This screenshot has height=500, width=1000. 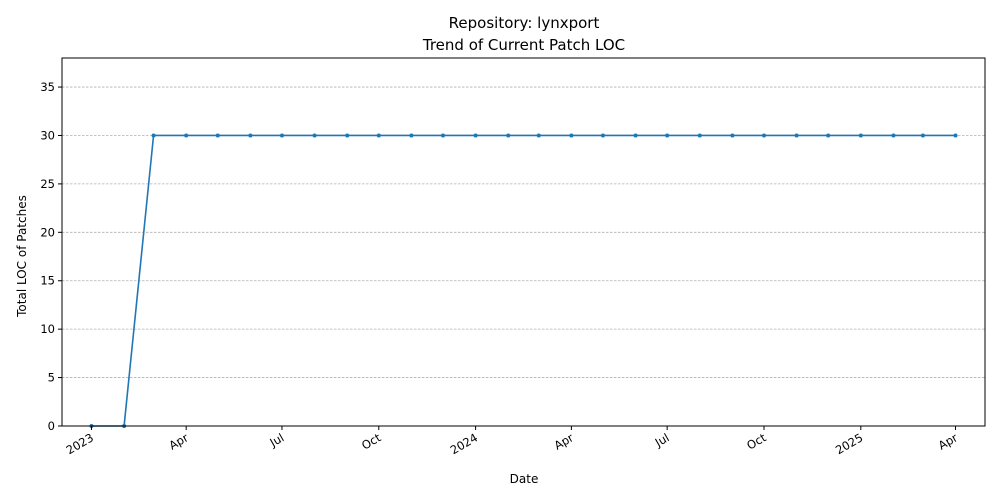 I want to click on x-tick-label: 2023, so click(x=80, y=443).